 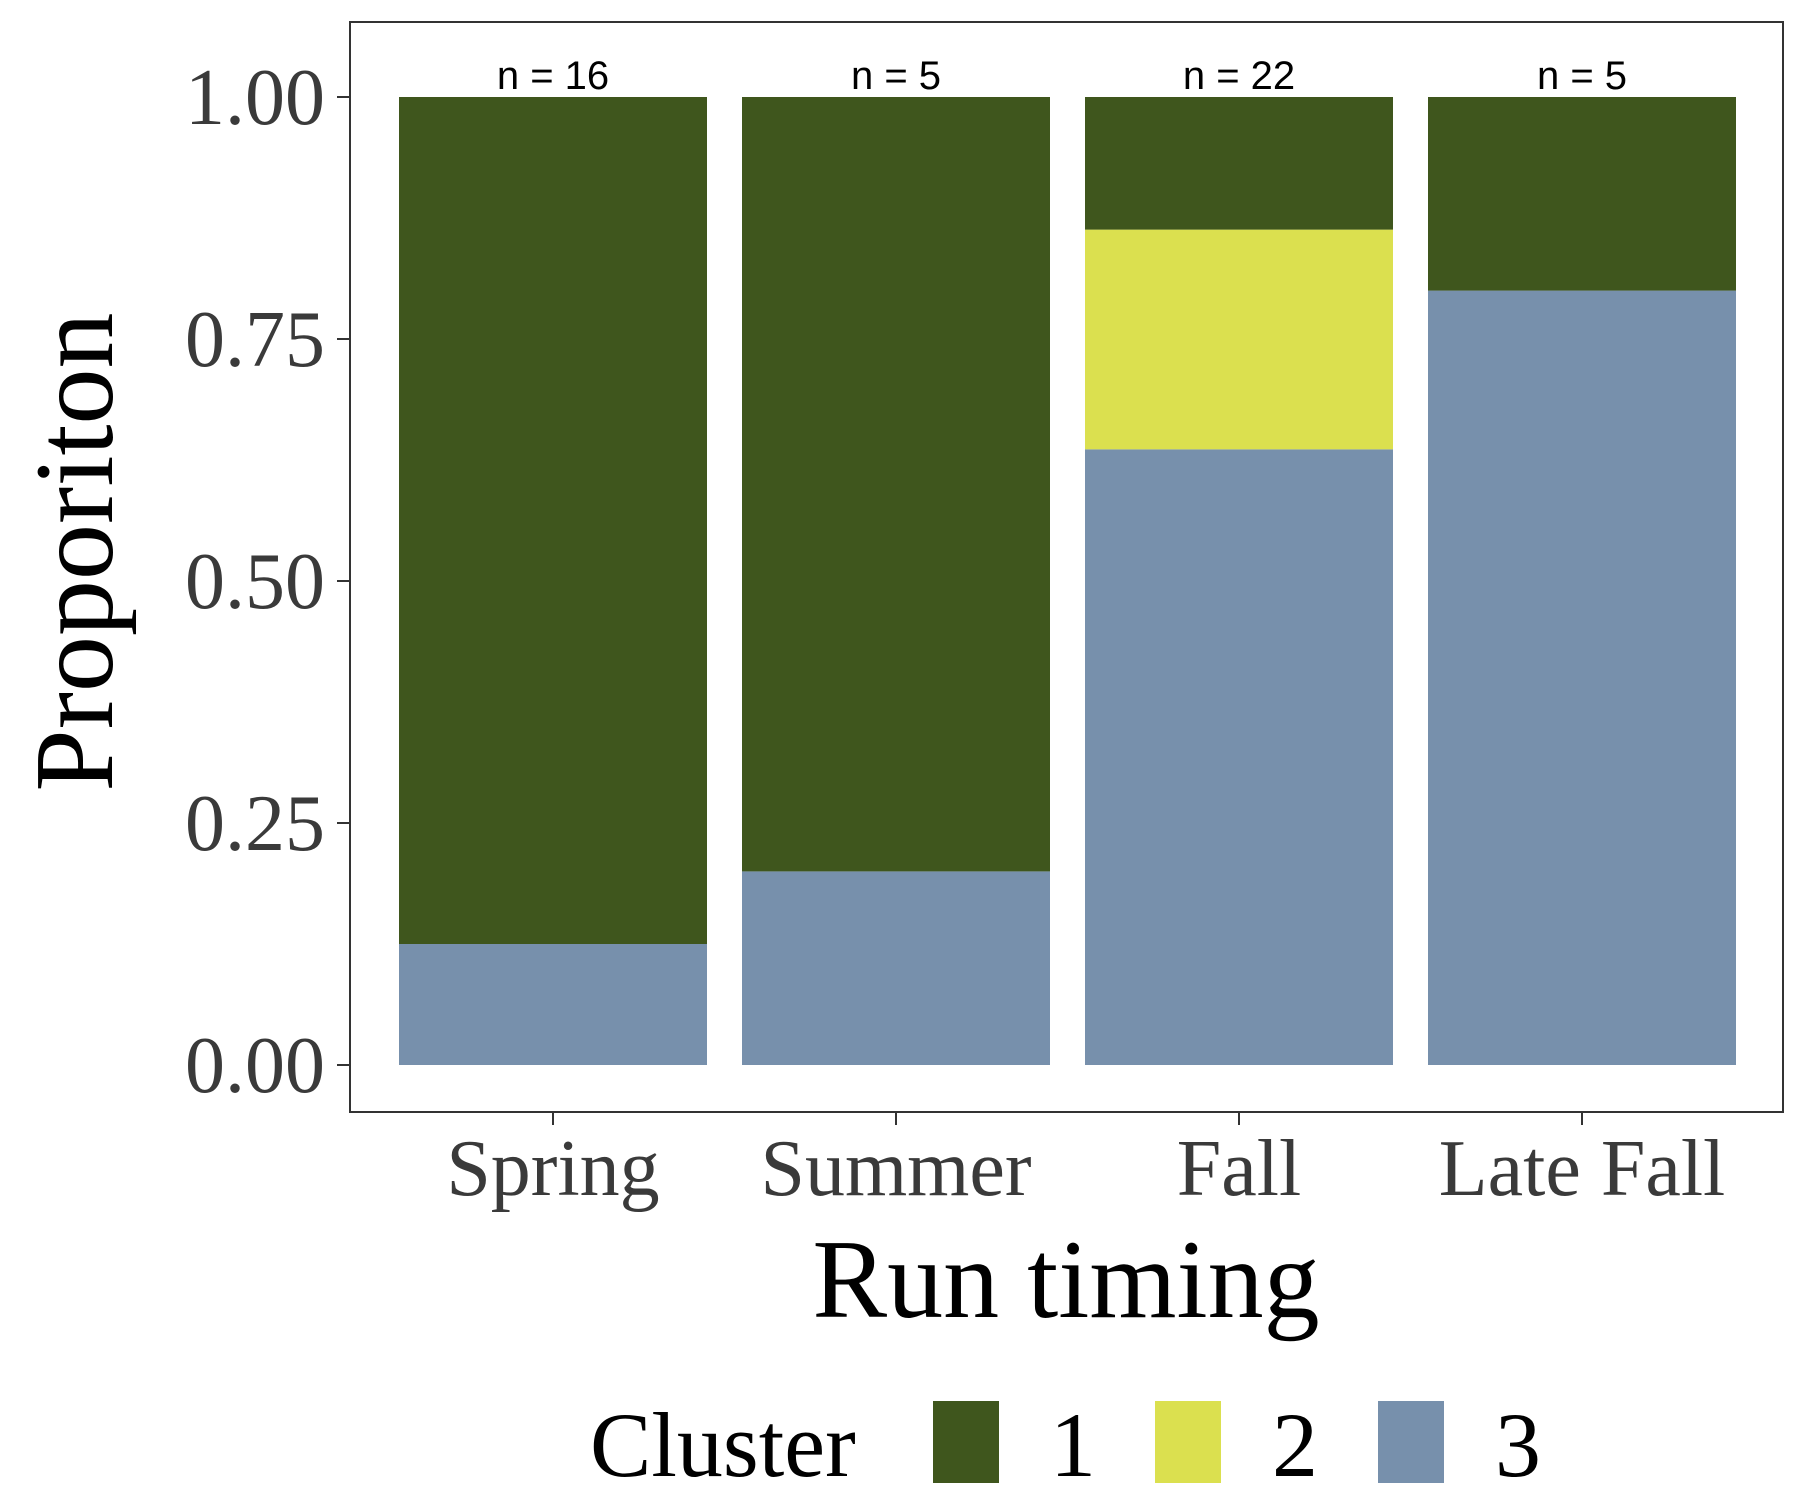 I want to click on x-tick-label-summer: Summer, so click(x=895, y=1169).